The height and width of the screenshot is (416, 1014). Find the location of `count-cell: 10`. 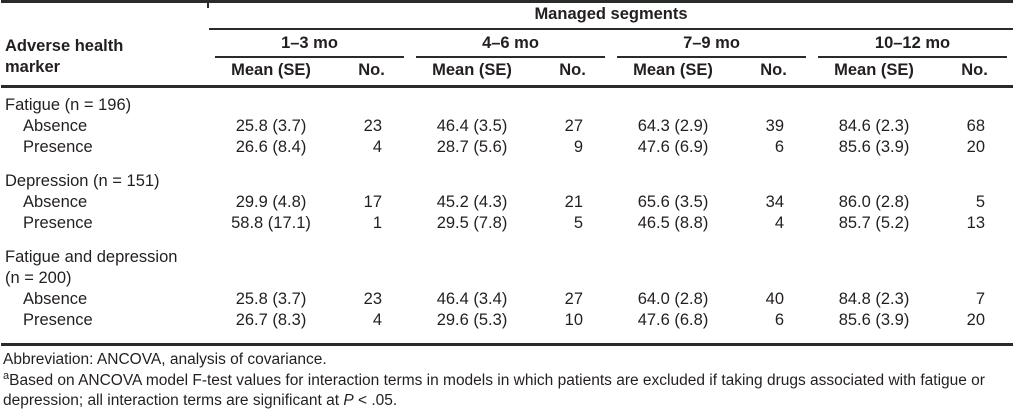

count-cell: 10 is located at coordinates (573, 320).